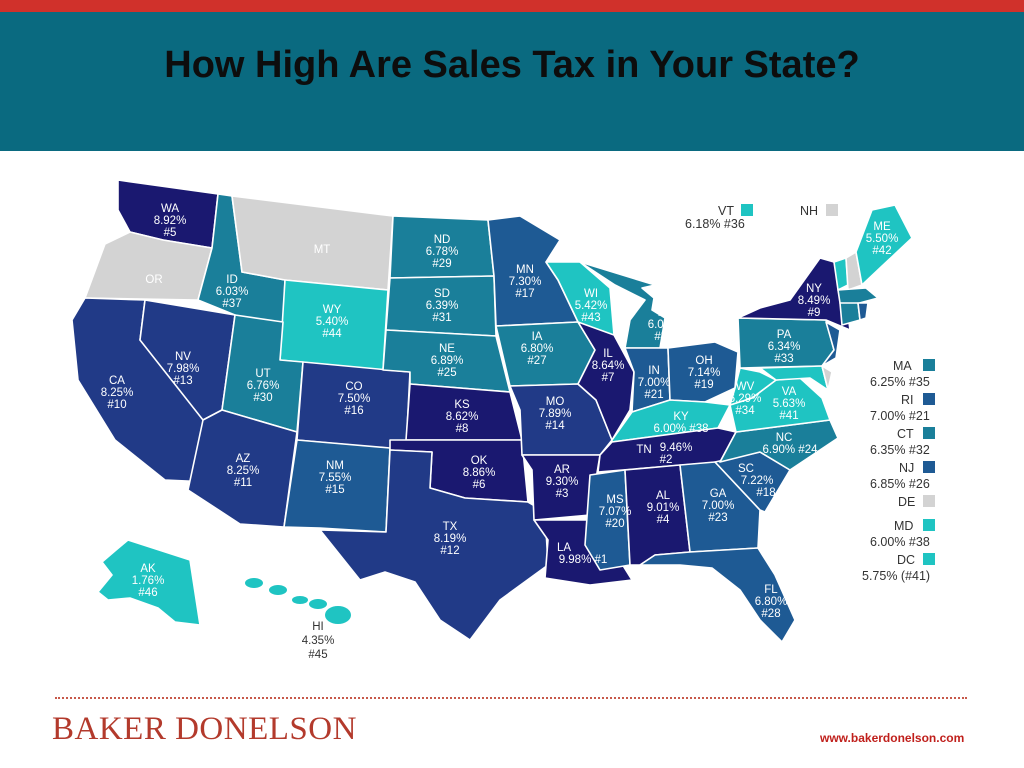 This screenshot has width=1024, height=768. What do you see at coordinates (794, 378) in the screenshot?
I see `state-md` at bounding box center [794, 378].